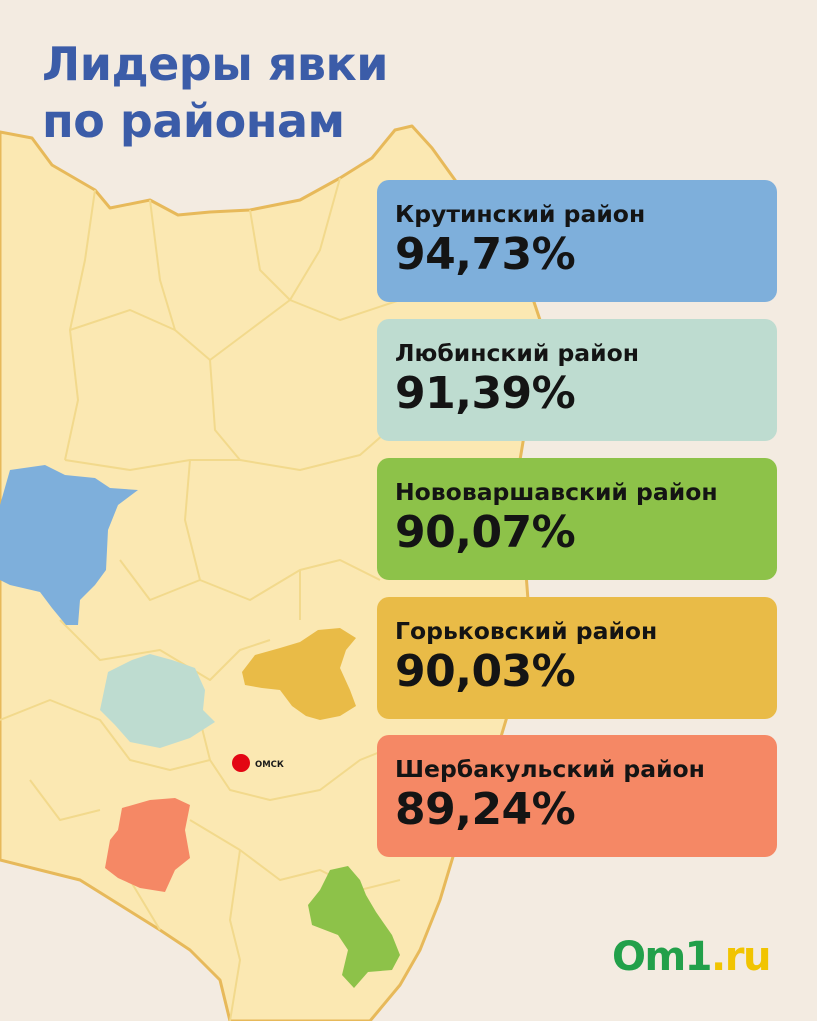  What do you see at coordinates (485, 532) in the screenshot?
I see `district-turnout: 90,07%` at bounding box center [485, 532].